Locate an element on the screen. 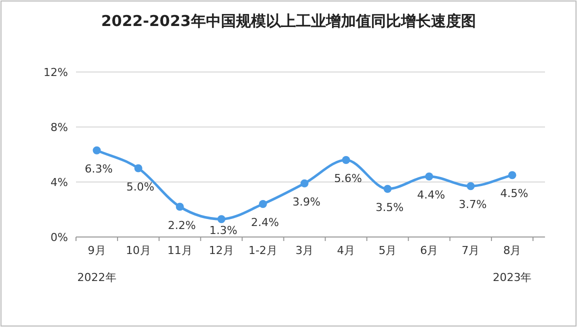 Image resolution: width=577 pixels, height=327 pixels. data-label: 6.3% is located at coordinates (98, 169).